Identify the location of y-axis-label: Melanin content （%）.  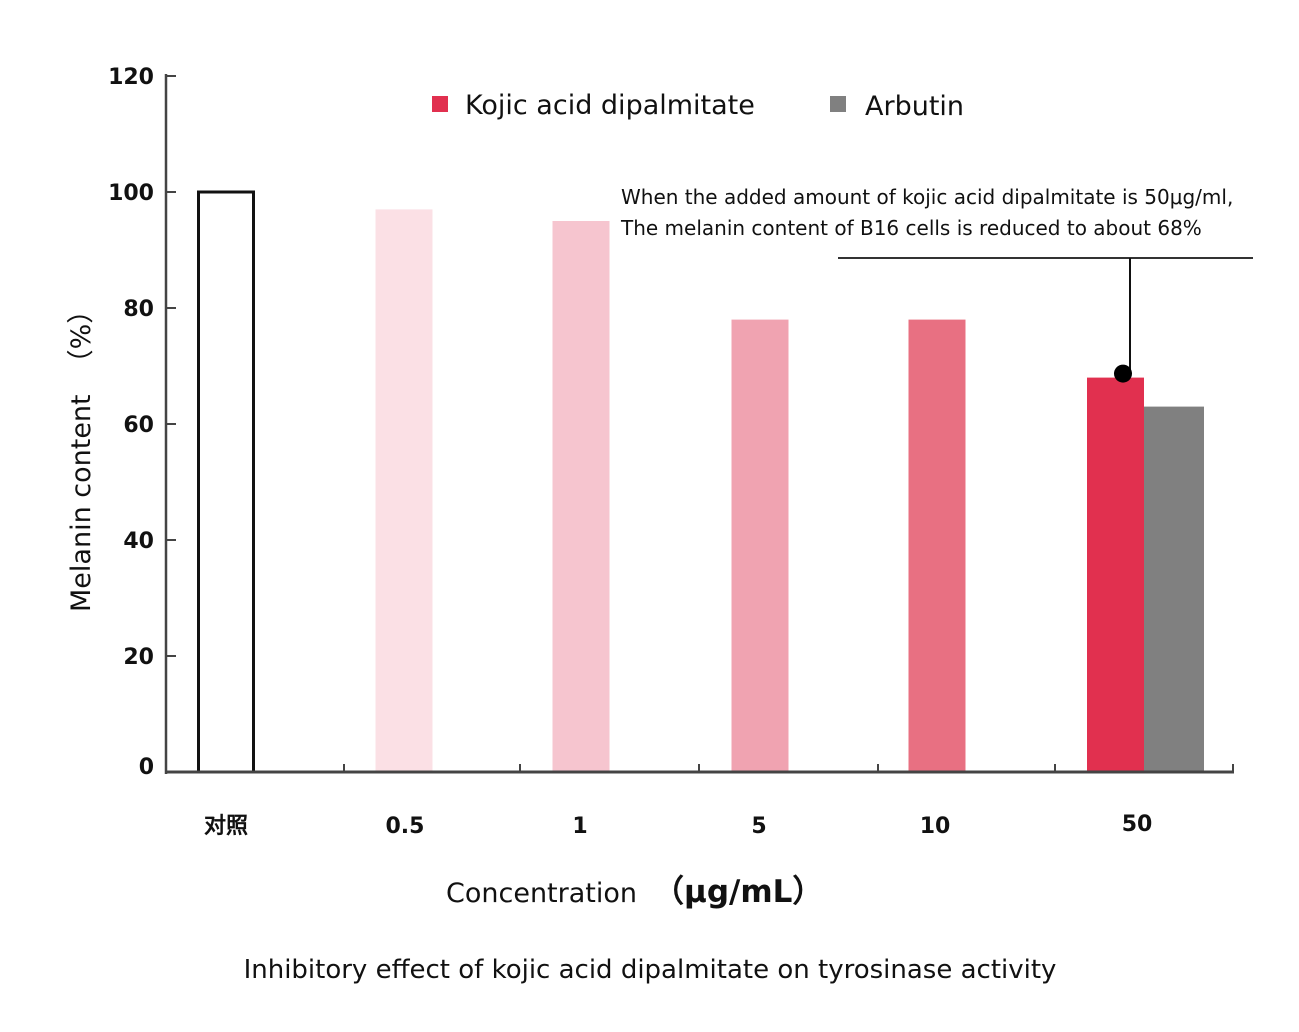
(81, 454).